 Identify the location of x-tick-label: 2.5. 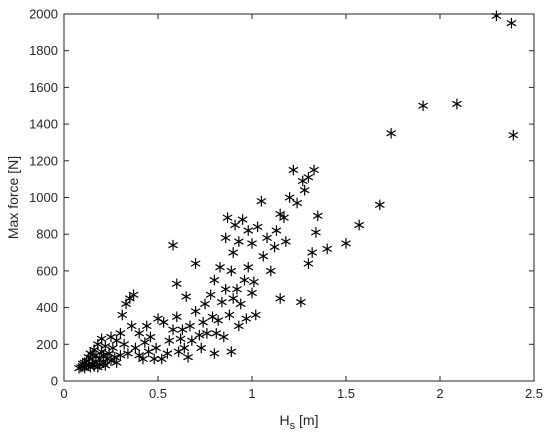
(534, 393).